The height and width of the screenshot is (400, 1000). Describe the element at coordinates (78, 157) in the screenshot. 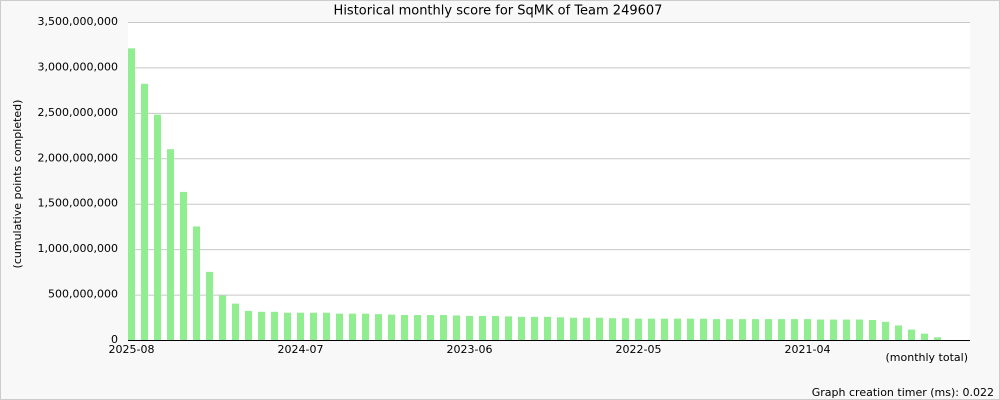

I see `y-tick-label: 2,000,000,000` at that location.